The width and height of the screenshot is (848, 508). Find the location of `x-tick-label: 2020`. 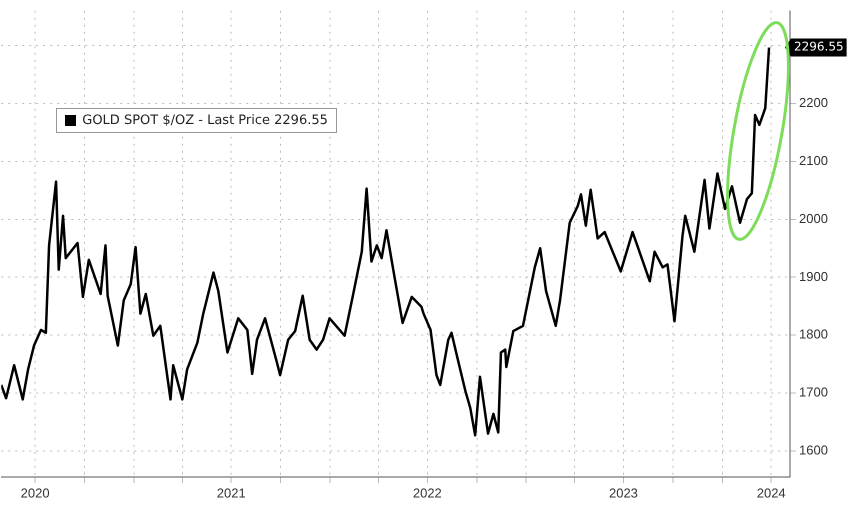

x-tick-label: 2020 is located at coordinates (35, 492).